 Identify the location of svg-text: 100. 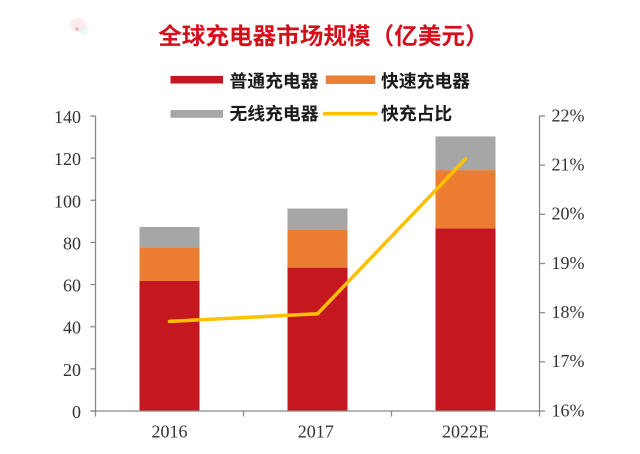
(67, 201).